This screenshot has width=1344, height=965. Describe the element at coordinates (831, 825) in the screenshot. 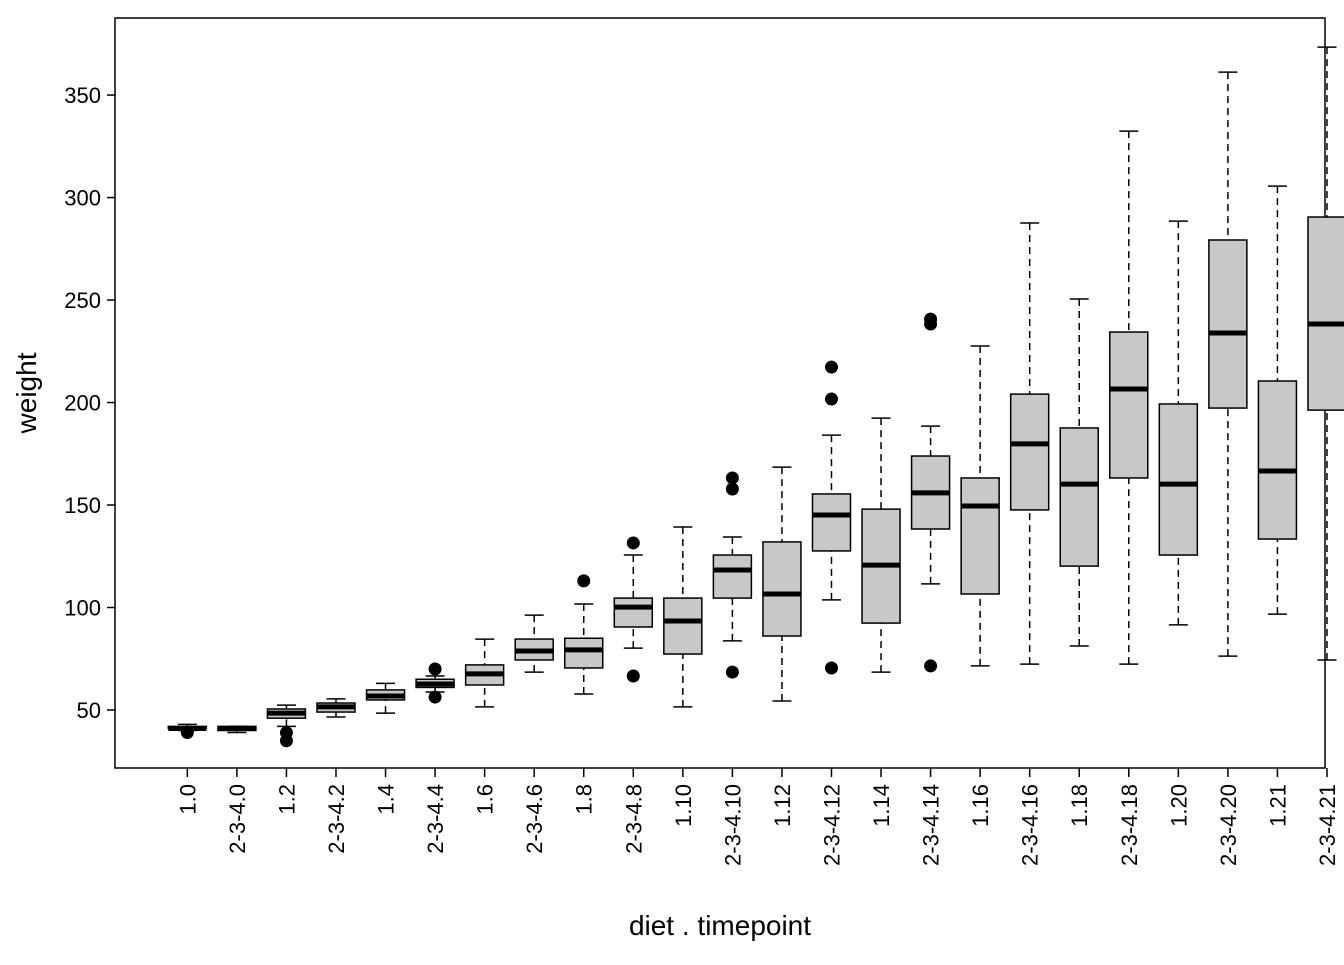

I see `x-tick-label: 2-3-4.12` at that location.